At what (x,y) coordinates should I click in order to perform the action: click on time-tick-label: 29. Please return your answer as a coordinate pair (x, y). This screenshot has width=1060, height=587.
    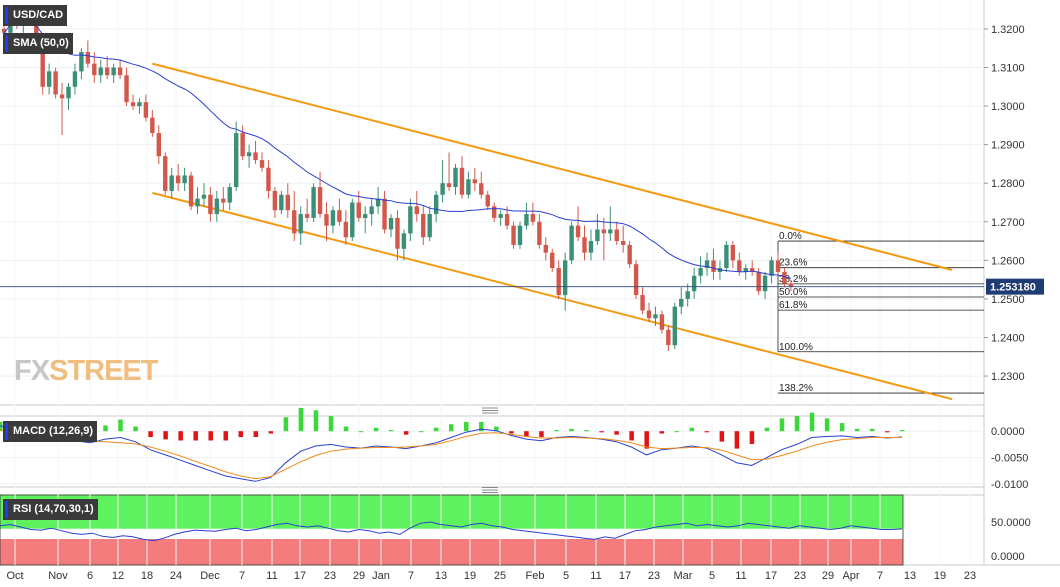
    Looking at the image, I should click on (828, 576).